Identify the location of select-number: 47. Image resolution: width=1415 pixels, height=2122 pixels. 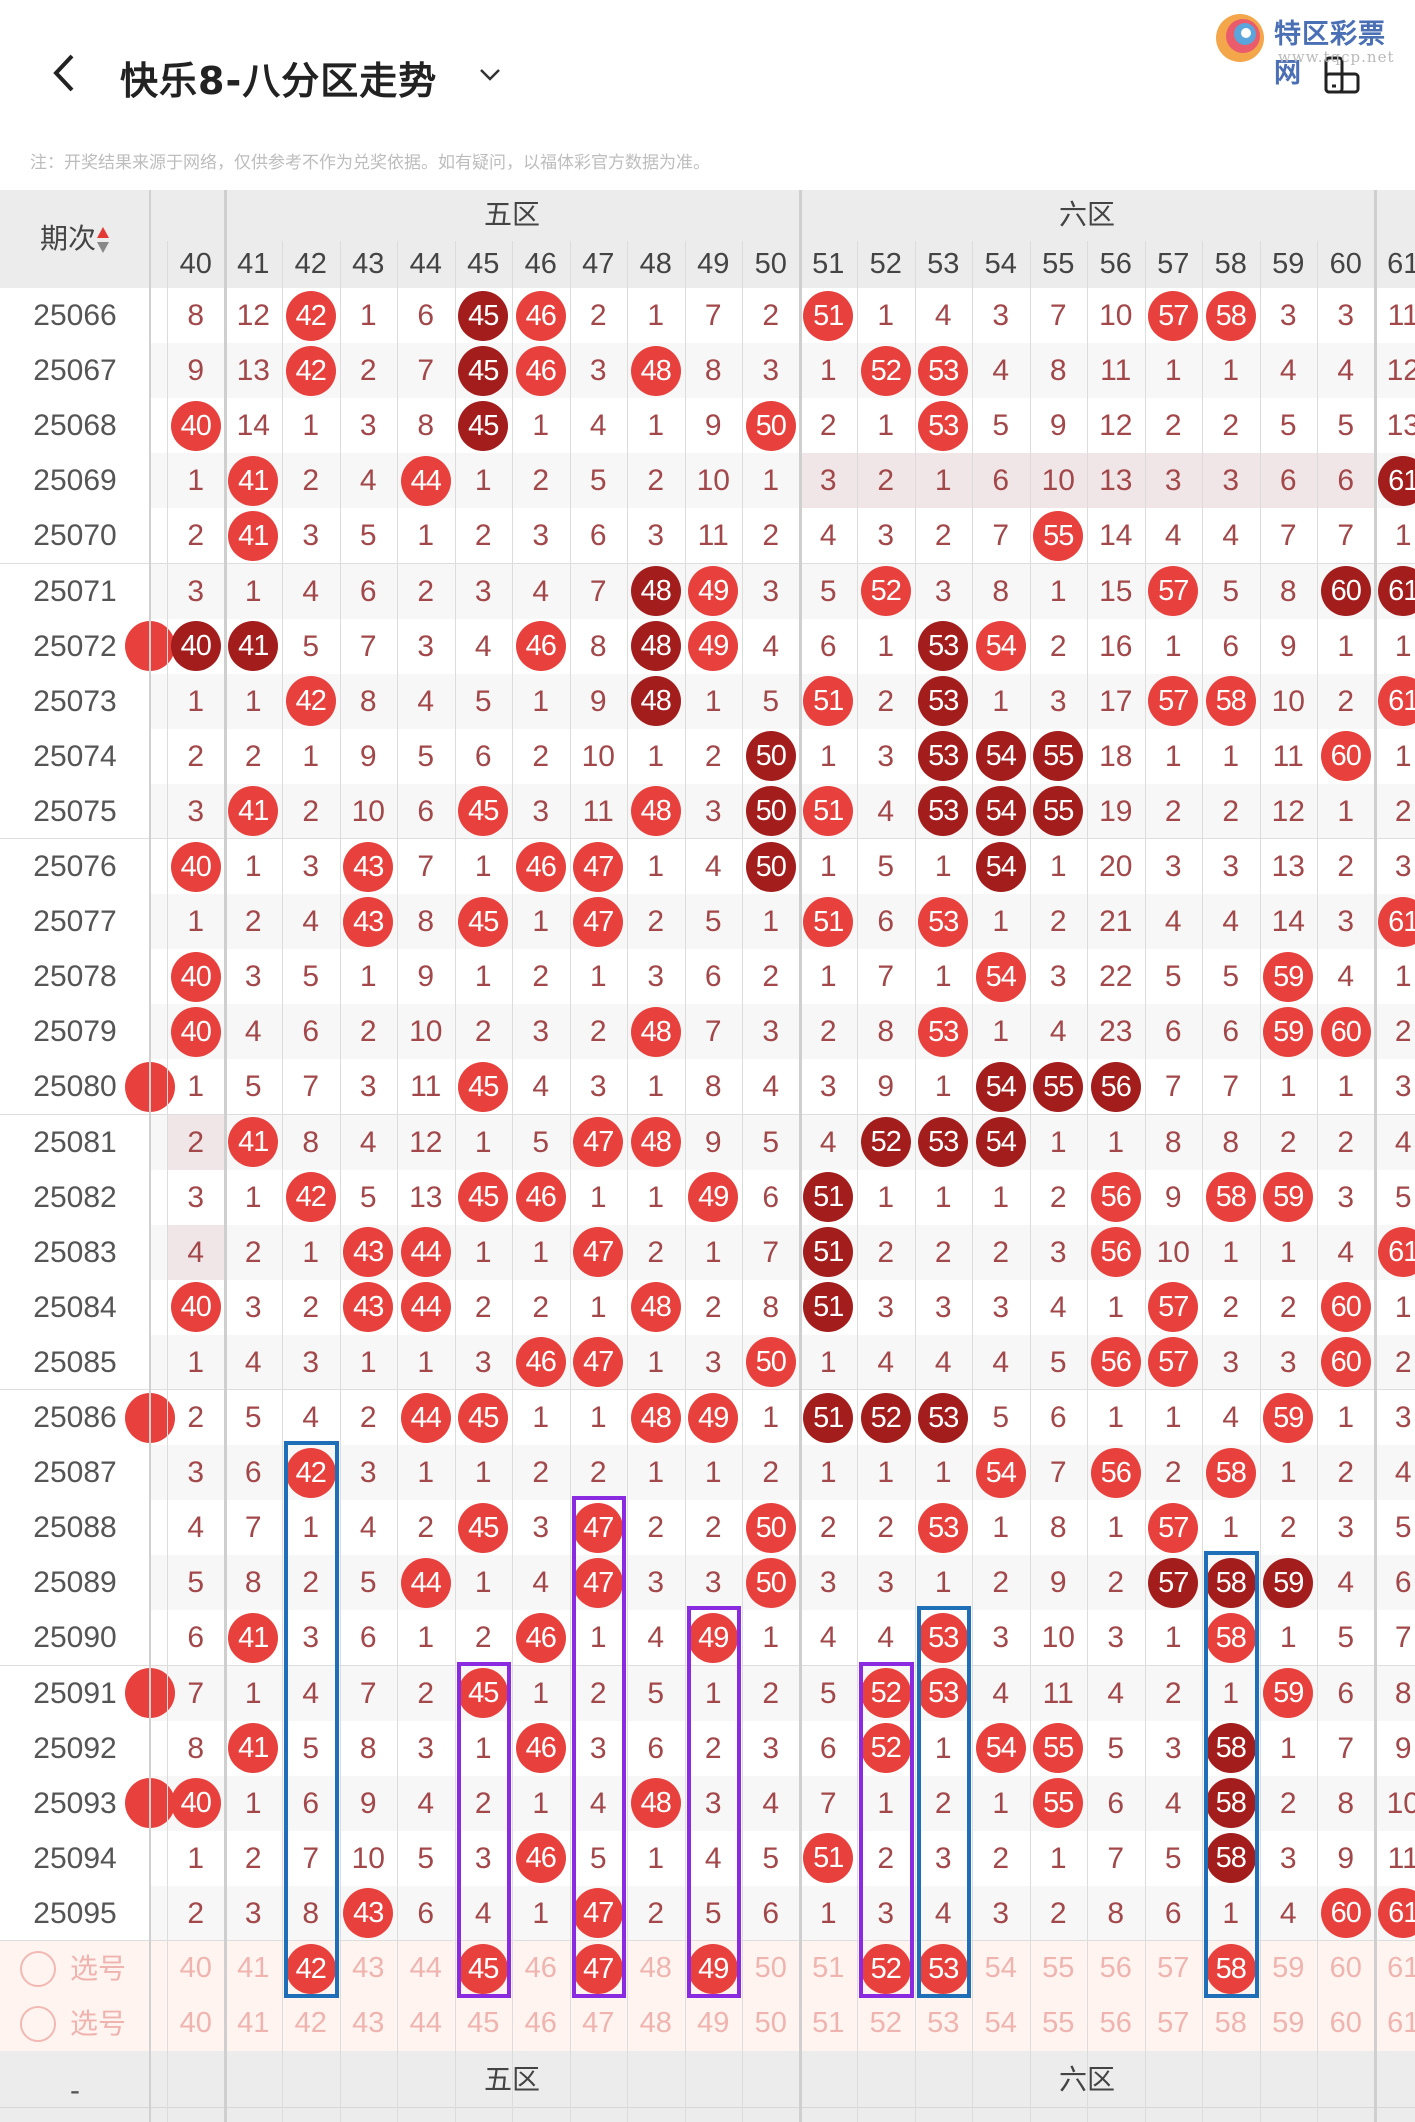
(598, 2023).